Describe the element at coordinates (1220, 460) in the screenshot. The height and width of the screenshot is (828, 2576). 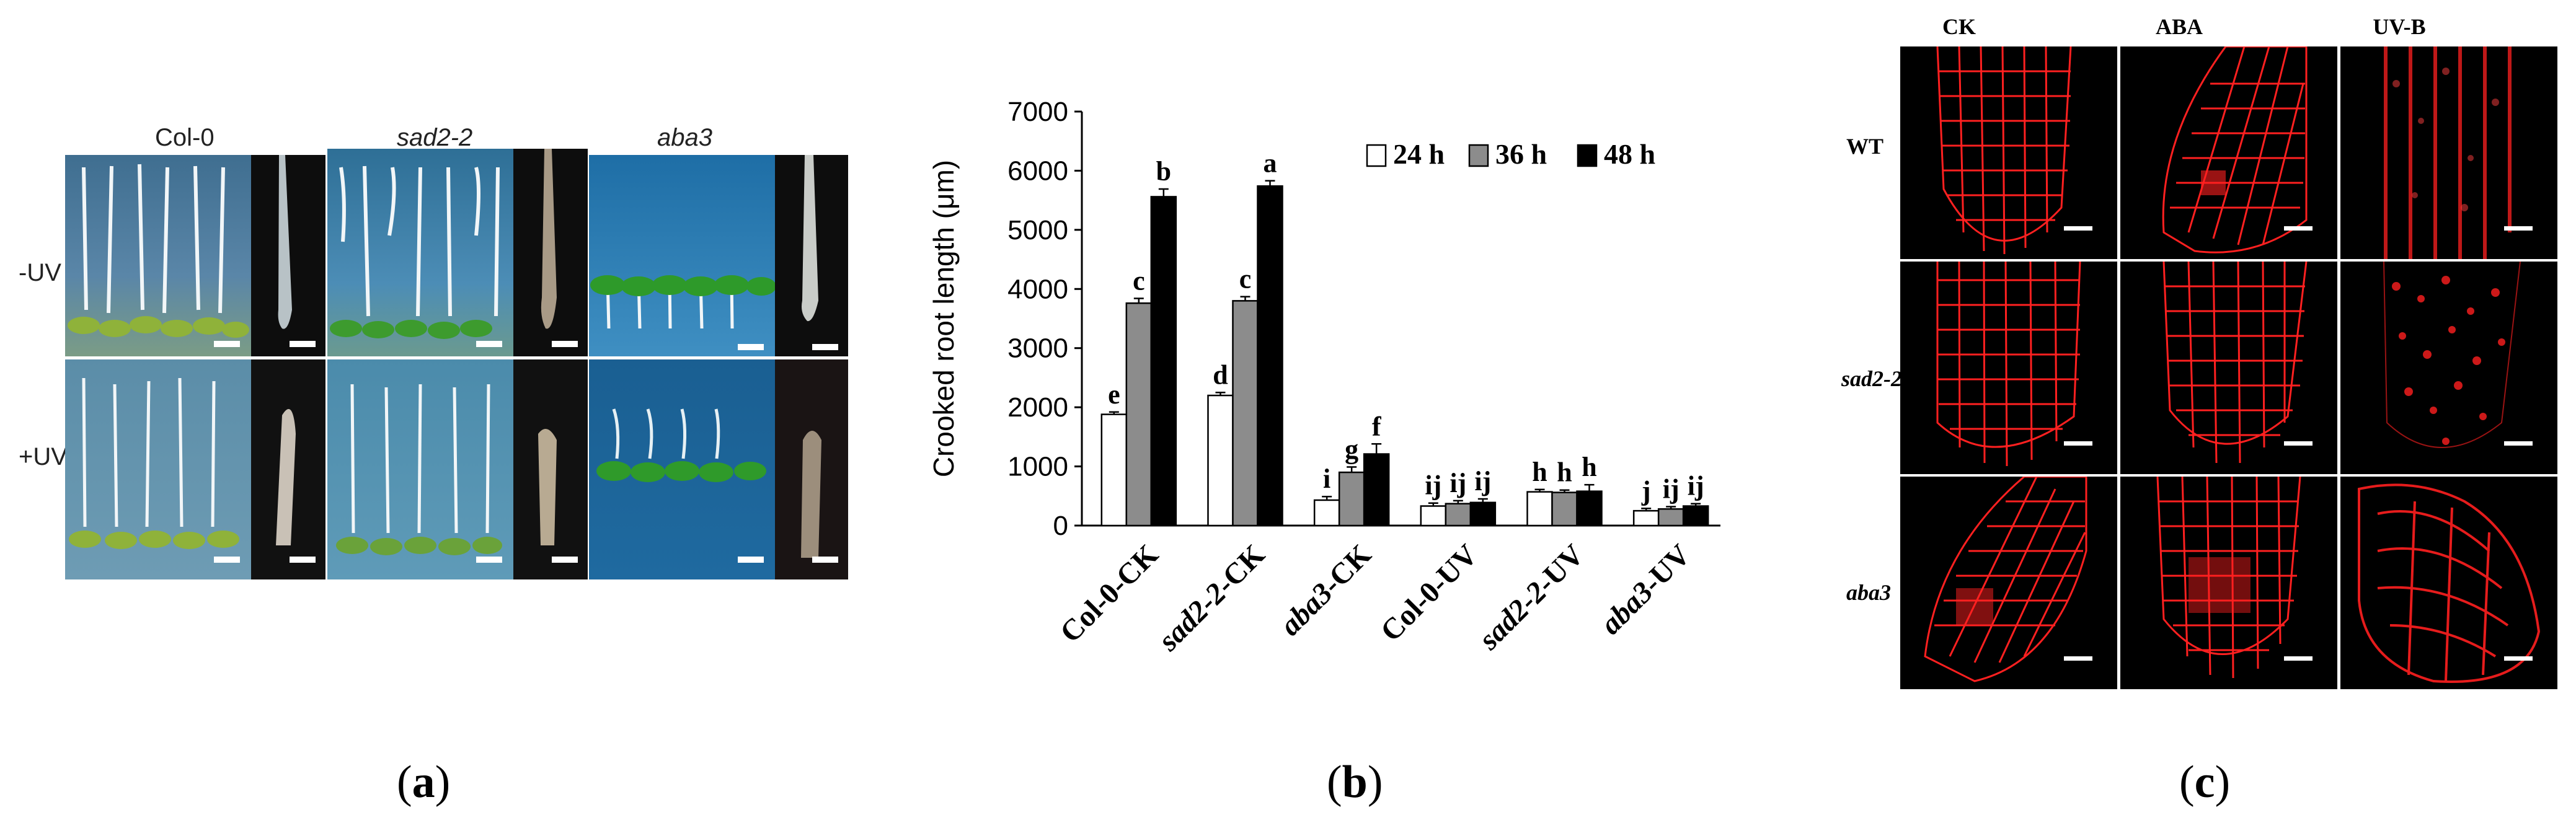
I see `bar-24h-sad2-2-CK` at that location.